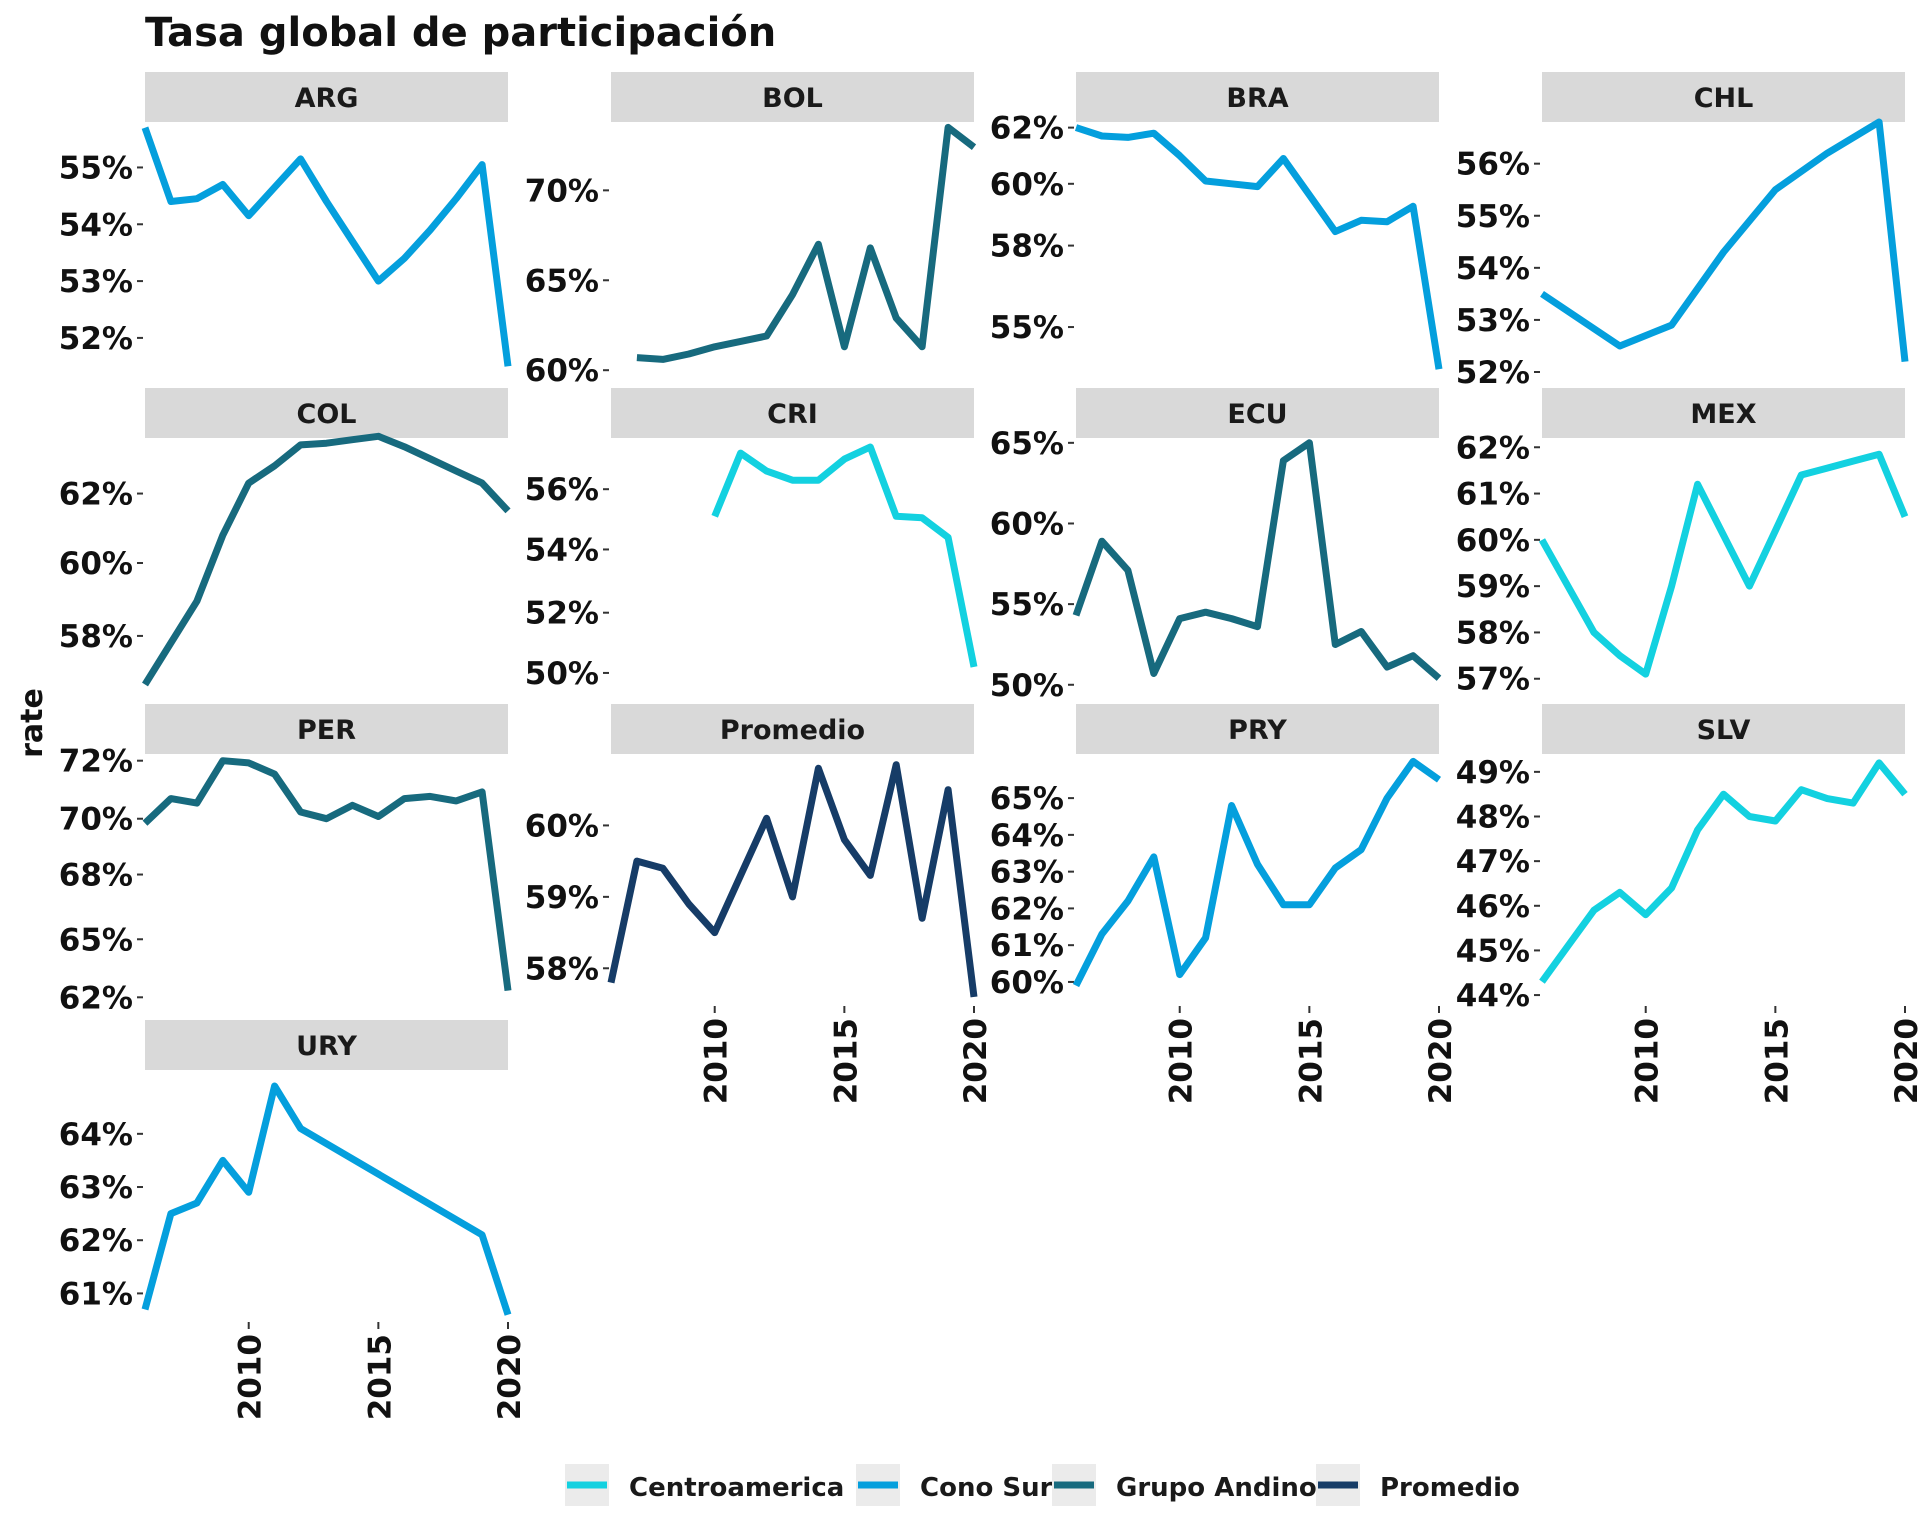 The image size is (1920, 1536). I want to click on facet-strip-label: CHL, so click(1724, 98).